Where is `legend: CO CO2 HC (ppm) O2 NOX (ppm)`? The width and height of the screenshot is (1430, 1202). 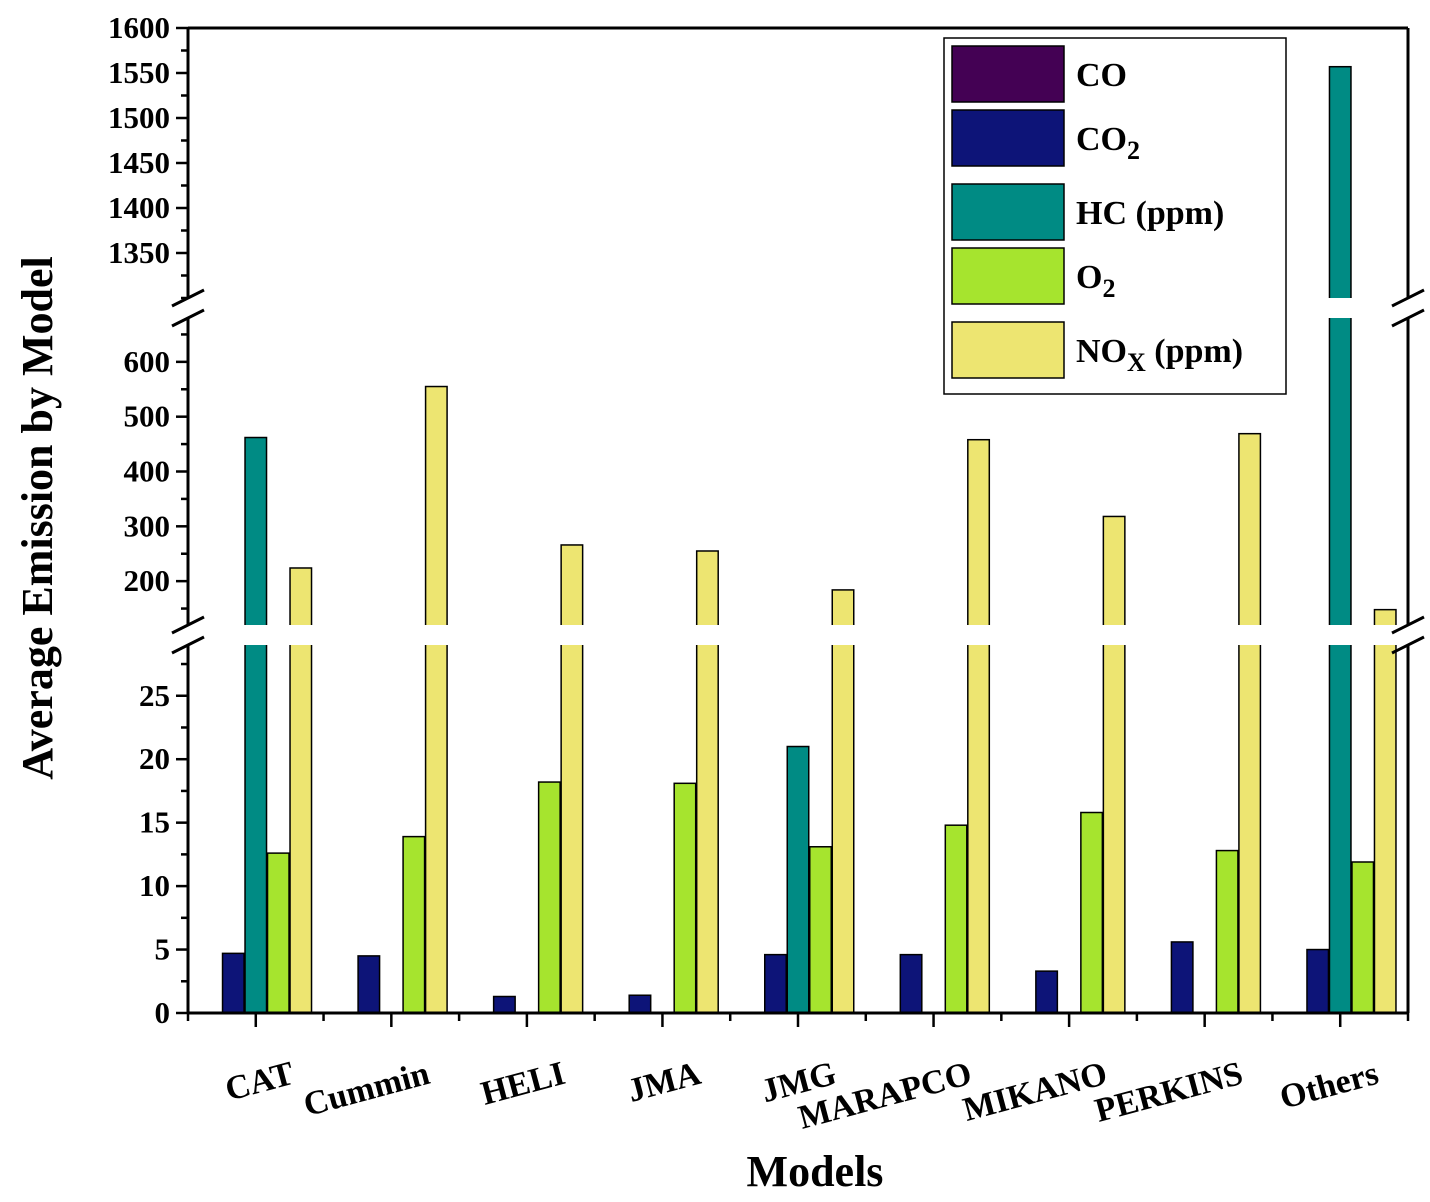 legend: CO CO2 HC (ppm) O2 NOX (ppm) is located at coordinates (1115, 216).